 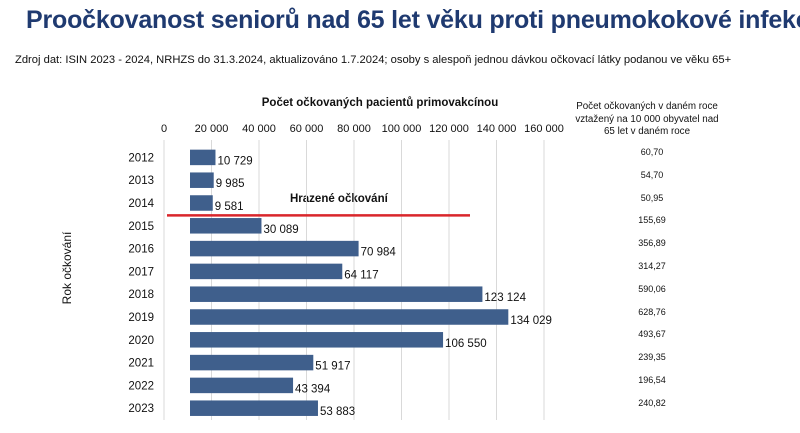 What do you see at coordinates (332, 367) in the screenshot?
I see `data-label: 51 917` at bounding box center [332, 367].